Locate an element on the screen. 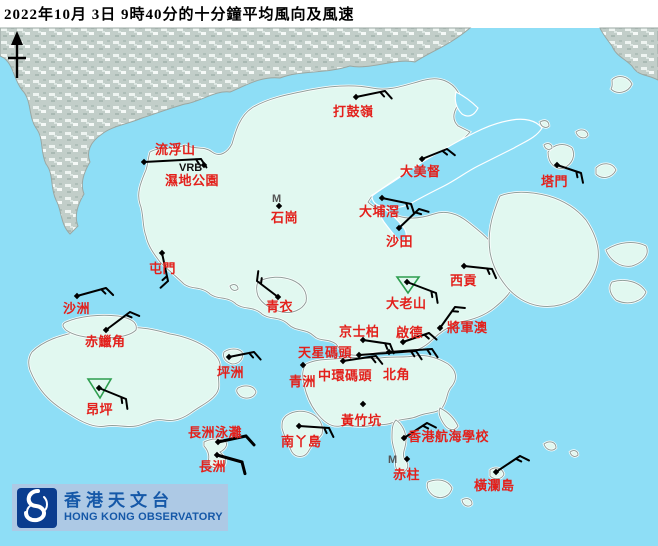  station-ngong-ping: 昂坪 is located at coordinates (107, 397).